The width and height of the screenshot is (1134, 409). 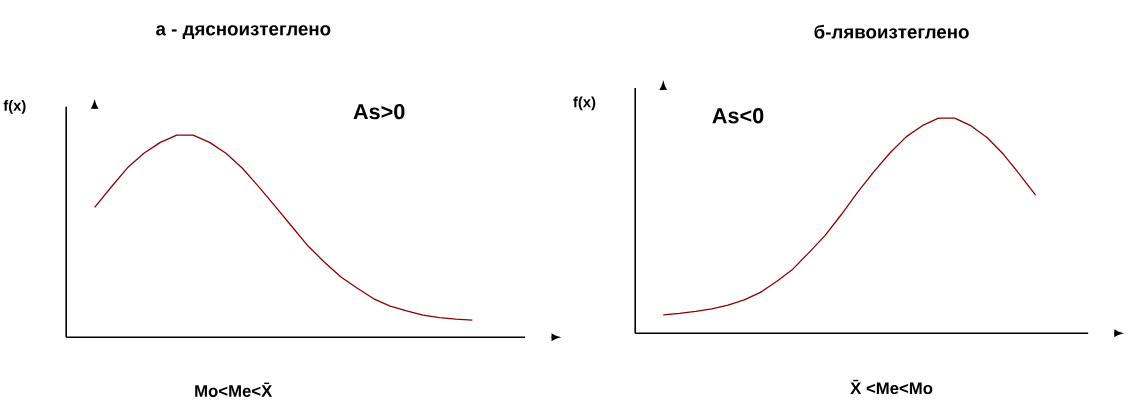 I want to click on text: As>0, so click(x=379, y=111).